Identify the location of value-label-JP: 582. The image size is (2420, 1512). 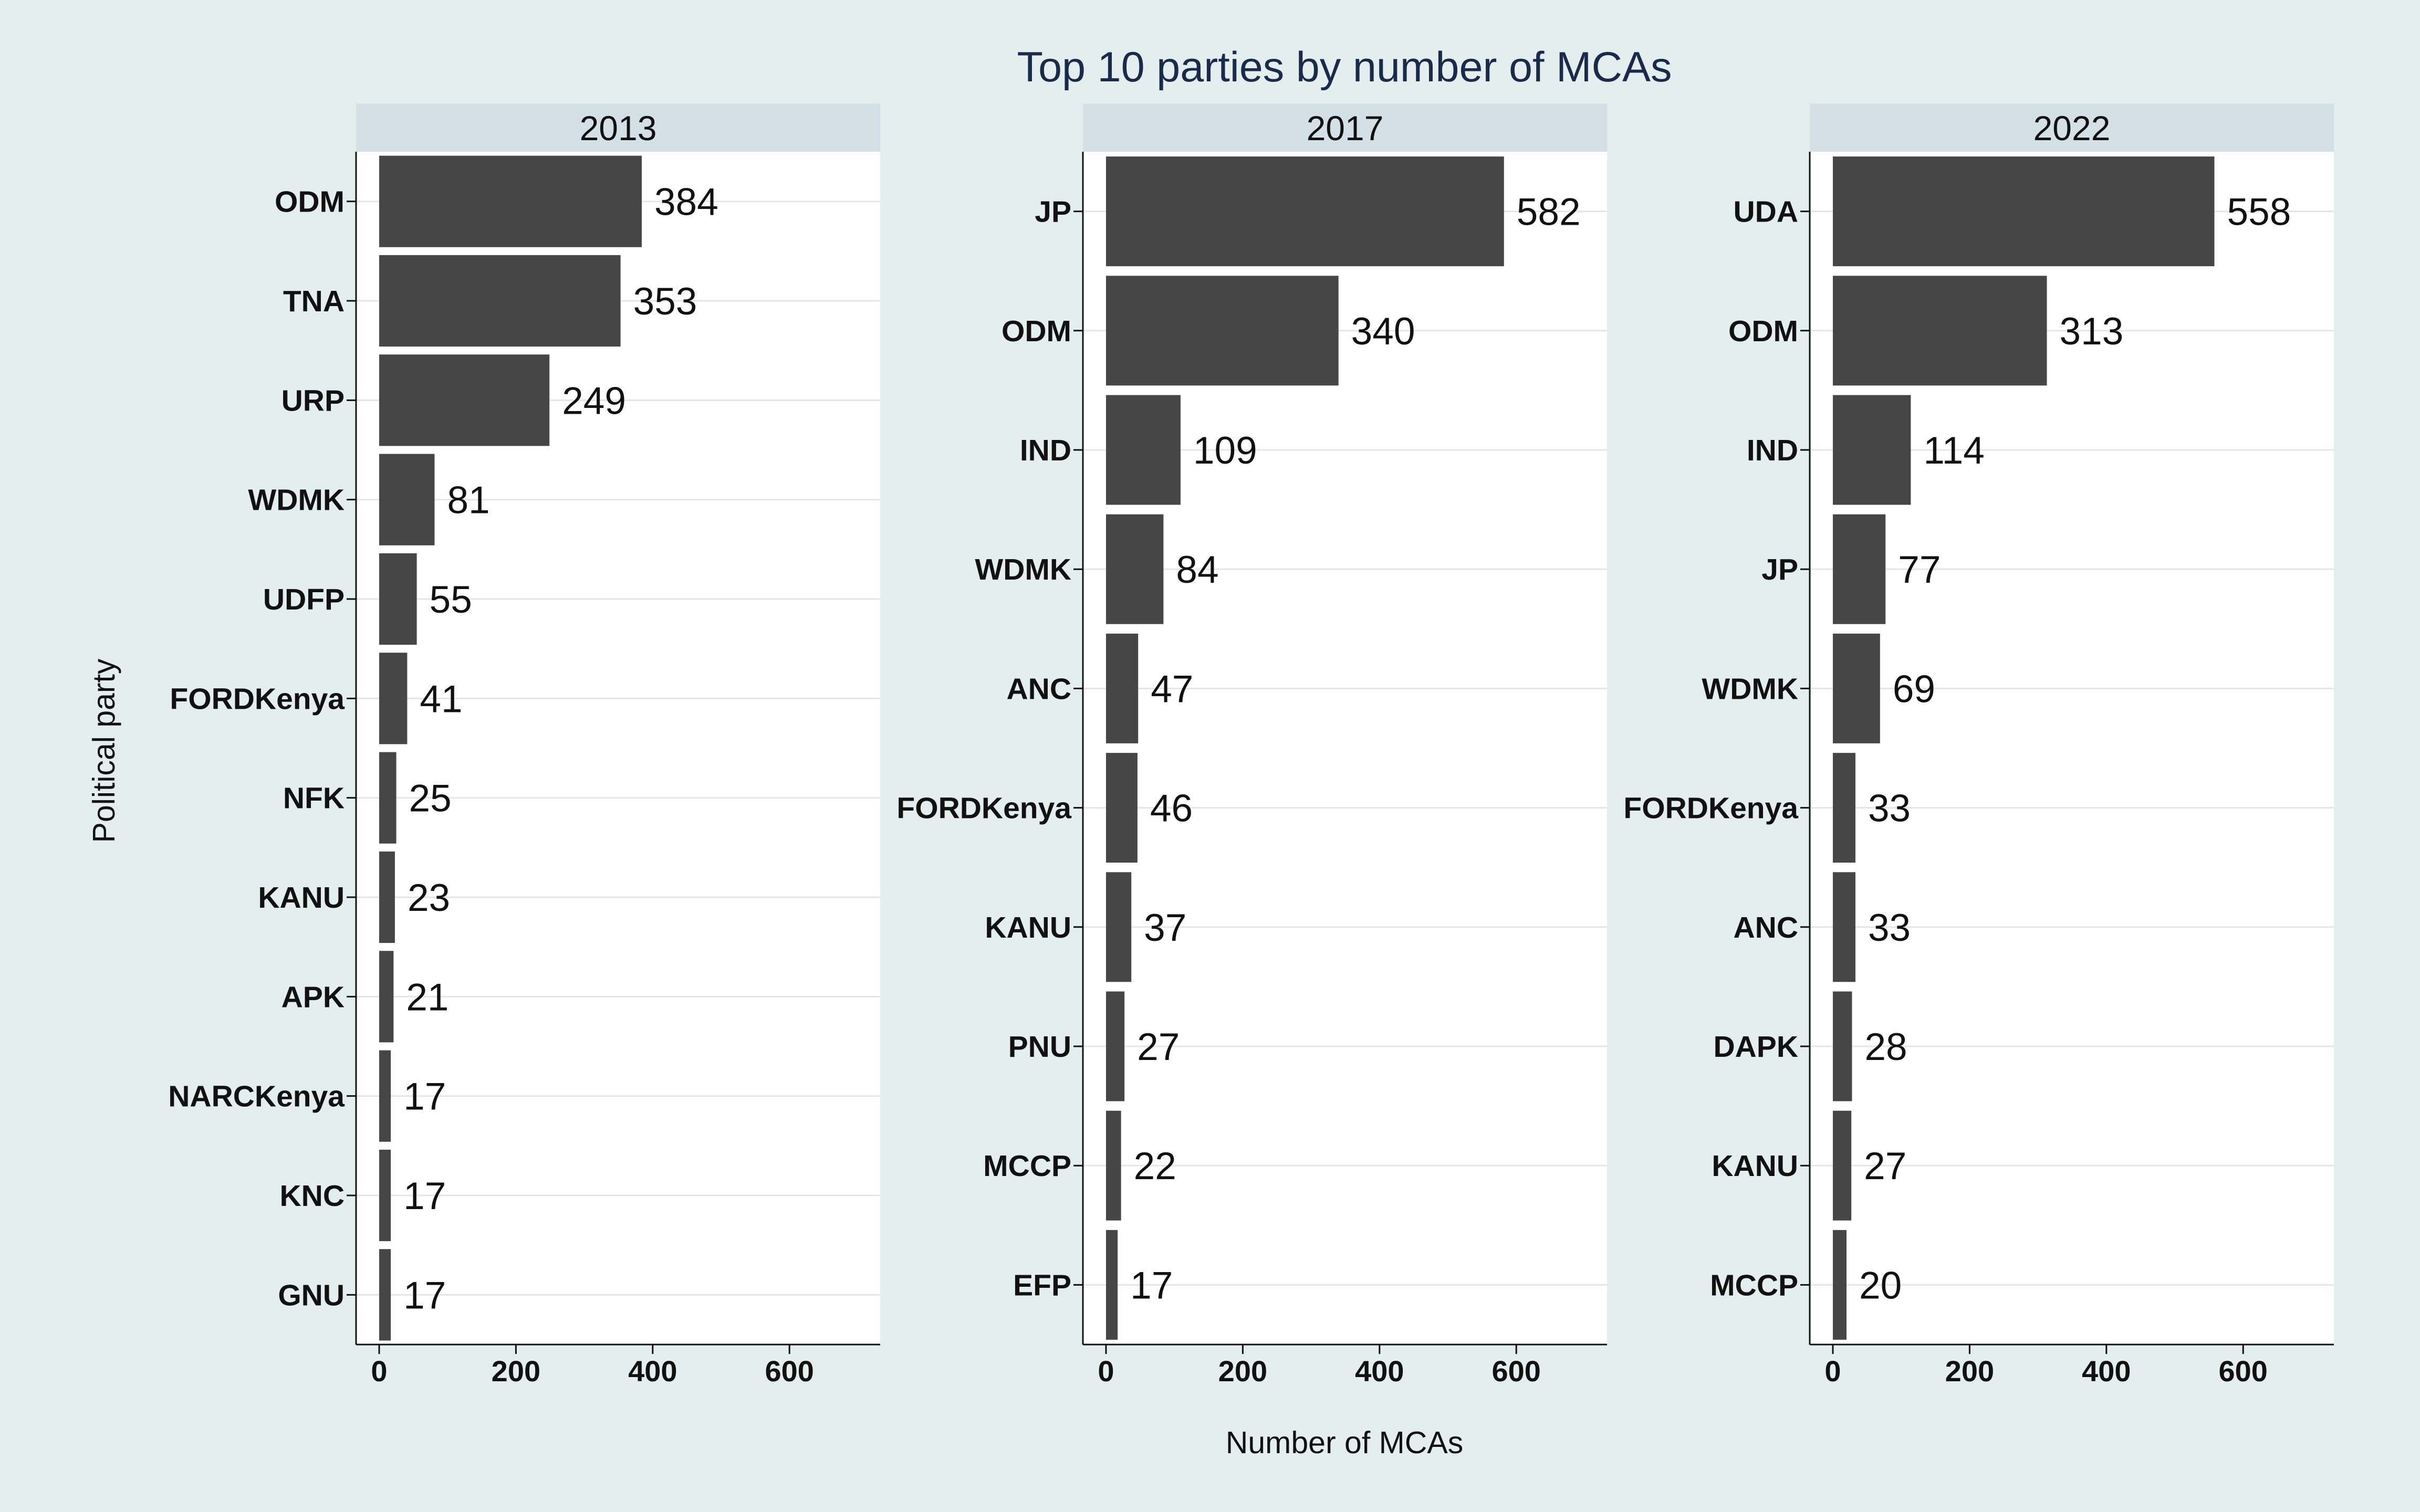
(1549, 212).